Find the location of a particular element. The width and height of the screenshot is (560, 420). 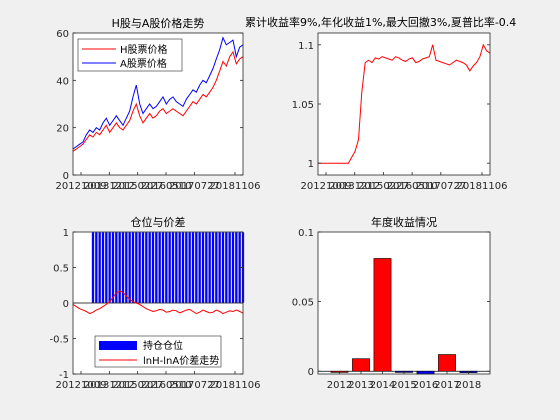

y-tick-label: 20 is located at coordinates (62, 129).